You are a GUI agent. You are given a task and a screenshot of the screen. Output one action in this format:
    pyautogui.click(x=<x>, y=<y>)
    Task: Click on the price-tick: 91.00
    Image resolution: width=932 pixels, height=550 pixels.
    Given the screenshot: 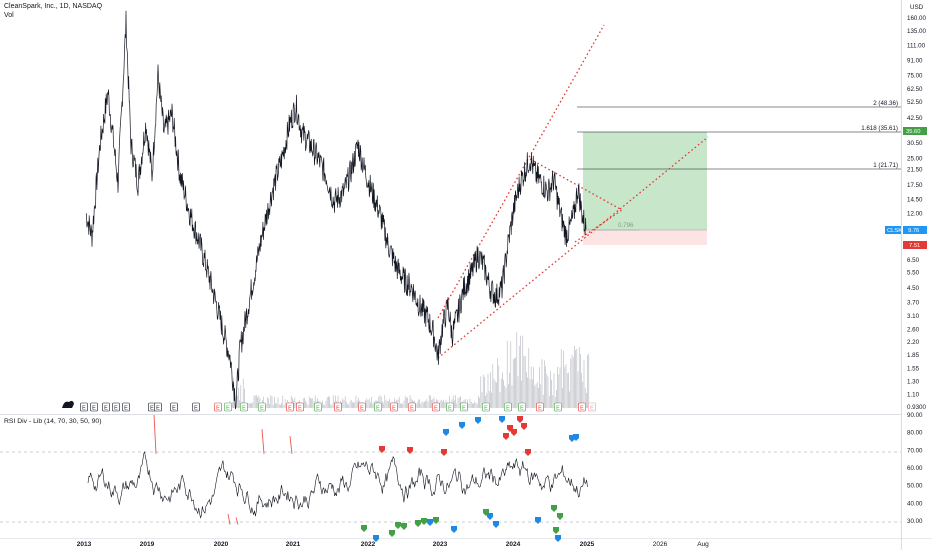 What is the action you would take?
    pyautogui.click(x=915, y=61)
    